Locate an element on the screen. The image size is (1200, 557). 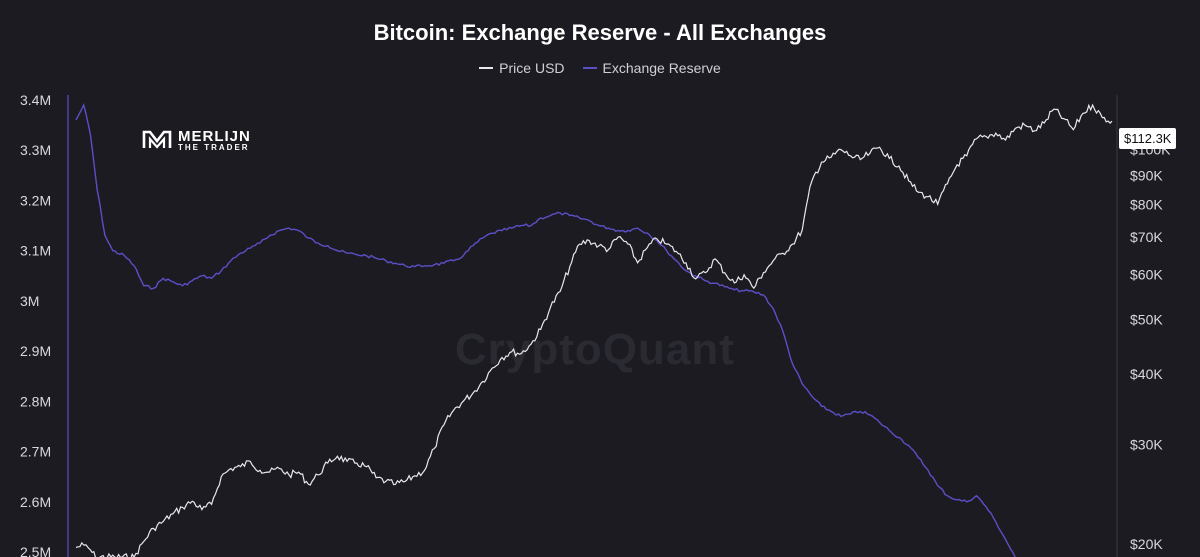
right-tick-label: $40K is located at coordinates (1146, 374).